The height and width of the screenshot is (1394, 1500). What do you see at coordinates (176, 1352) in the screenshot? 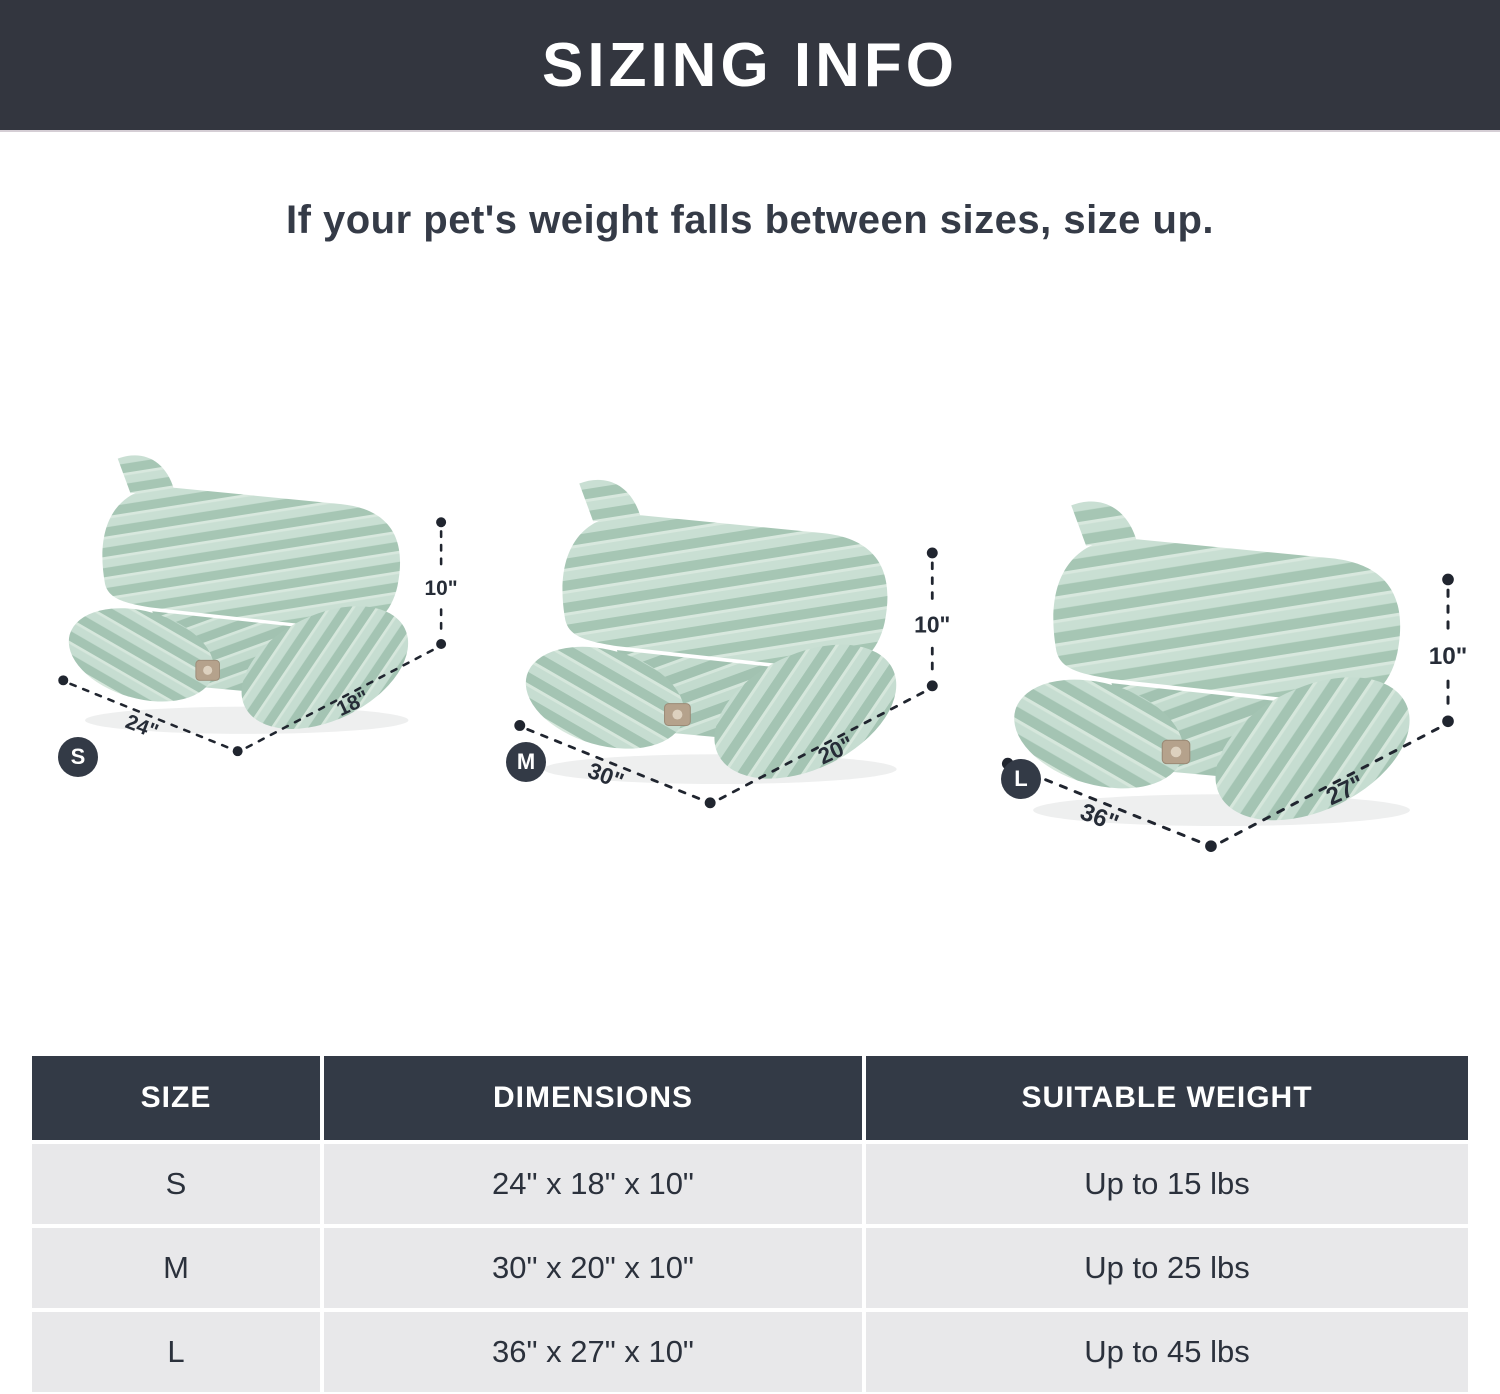
I see `cell-size: L` at bounding box center [176, 1352].